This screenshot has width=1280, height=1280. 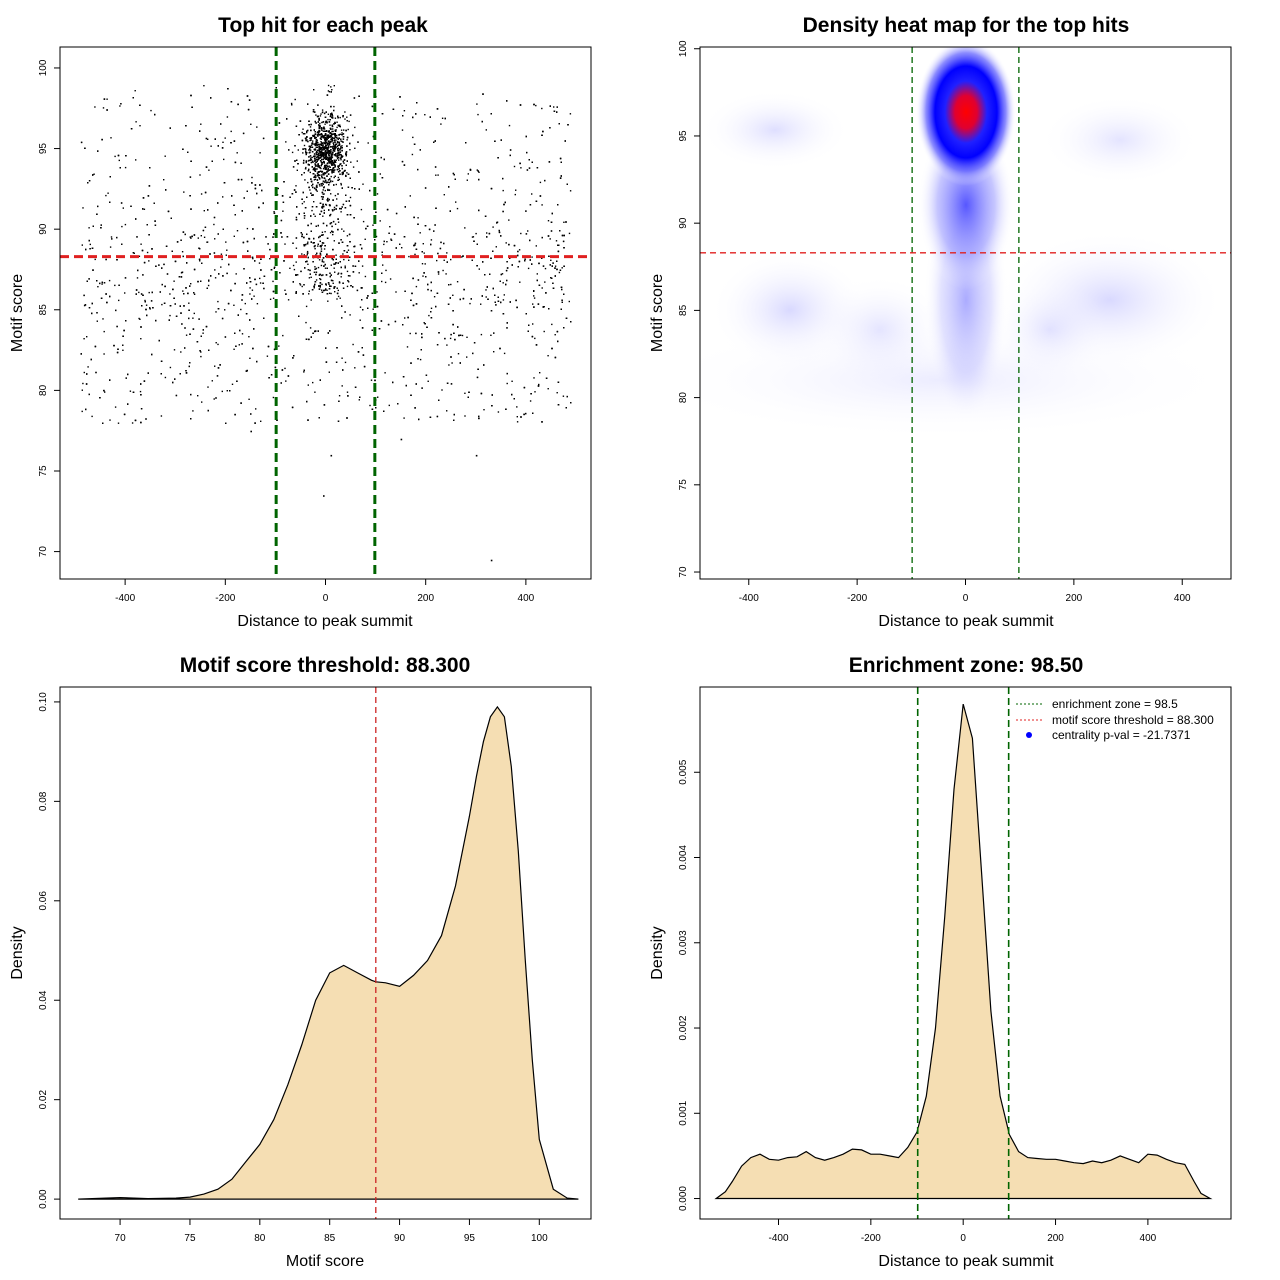 I want to click on y-tick-label: 80, so click(x=43, y=390).